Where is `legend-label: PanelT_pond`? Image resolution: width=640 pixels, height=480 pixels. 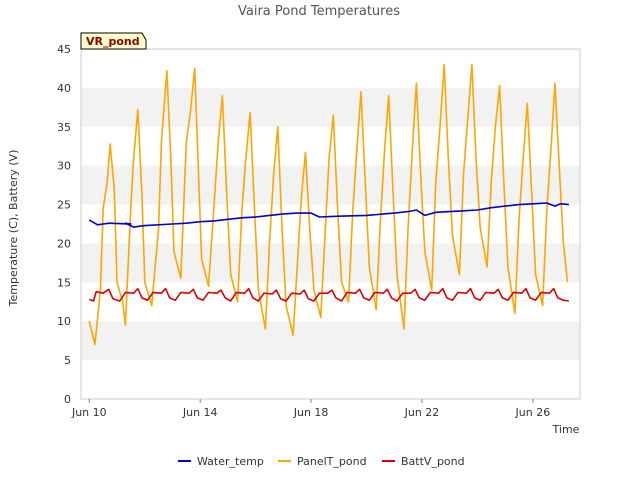 legend-label: PanelT_pond is located at coordinates (332, 461).